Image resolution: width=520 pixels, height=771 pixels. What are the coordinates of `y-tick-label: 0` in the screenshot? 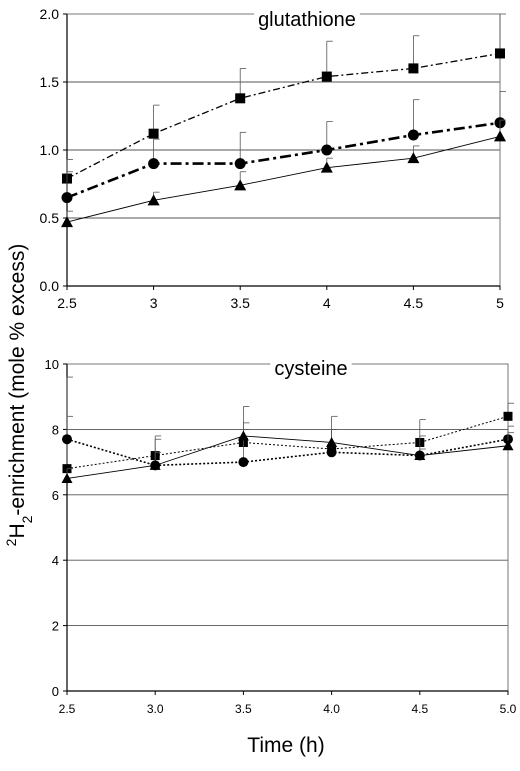 It's located at (55, 691).